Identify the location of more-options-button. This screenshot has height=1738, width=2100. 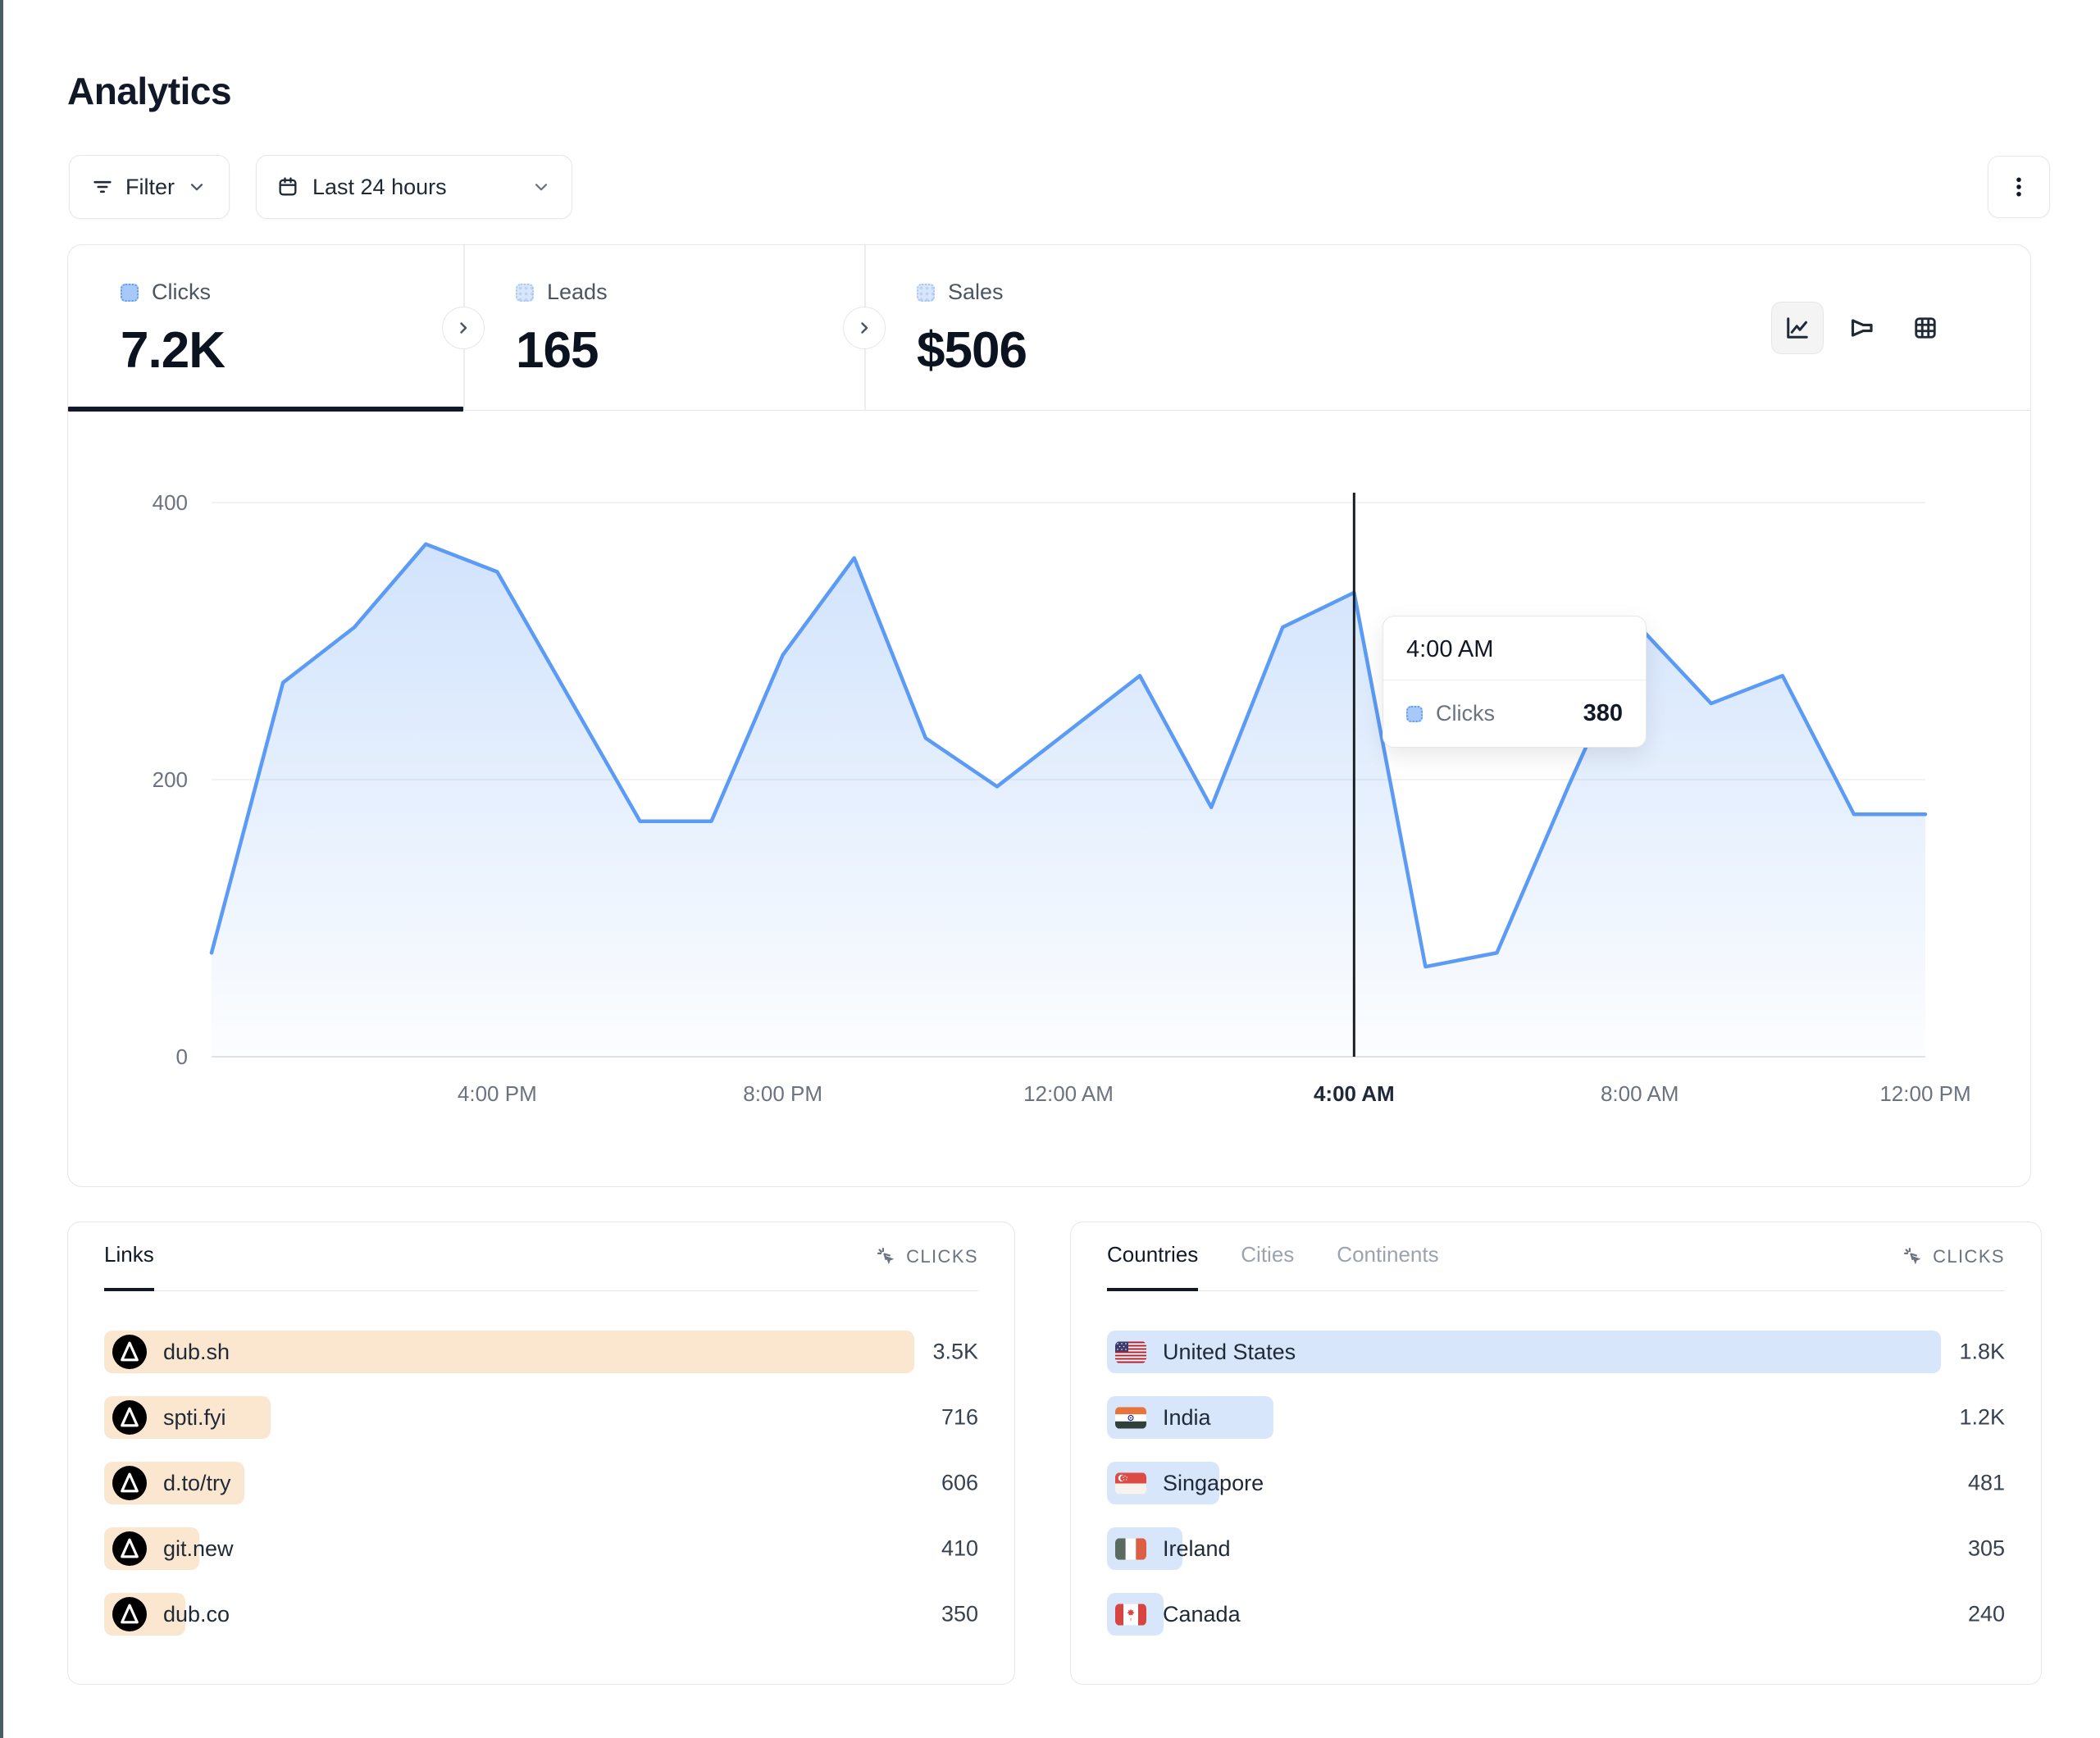
(2019, 187).